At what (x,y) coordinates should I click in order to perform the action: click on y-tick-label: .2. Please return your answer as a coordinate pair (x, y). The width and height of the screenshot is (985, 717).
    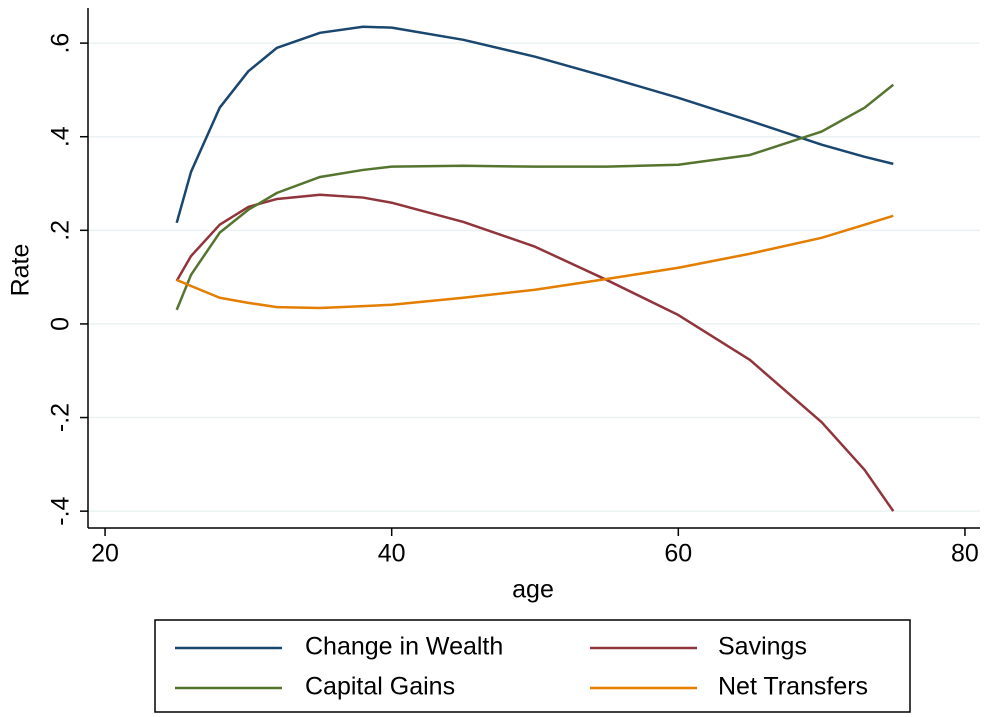
    Looking at the image, I should click on (61, 230).